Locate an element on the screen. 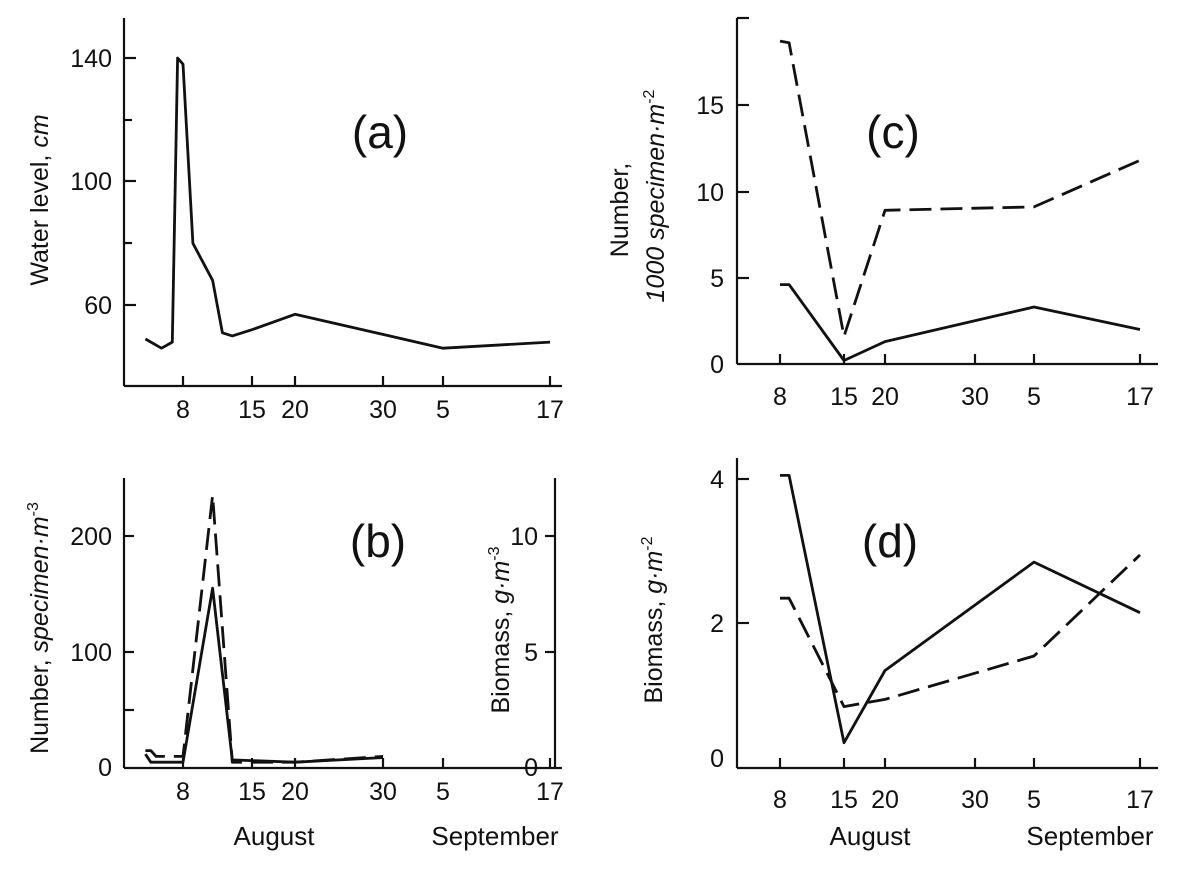 Image resolution: width=1200 pixels, height=870 pixels. panel-c-x-tick-label: 17 is located at coordinates (1140, 397).